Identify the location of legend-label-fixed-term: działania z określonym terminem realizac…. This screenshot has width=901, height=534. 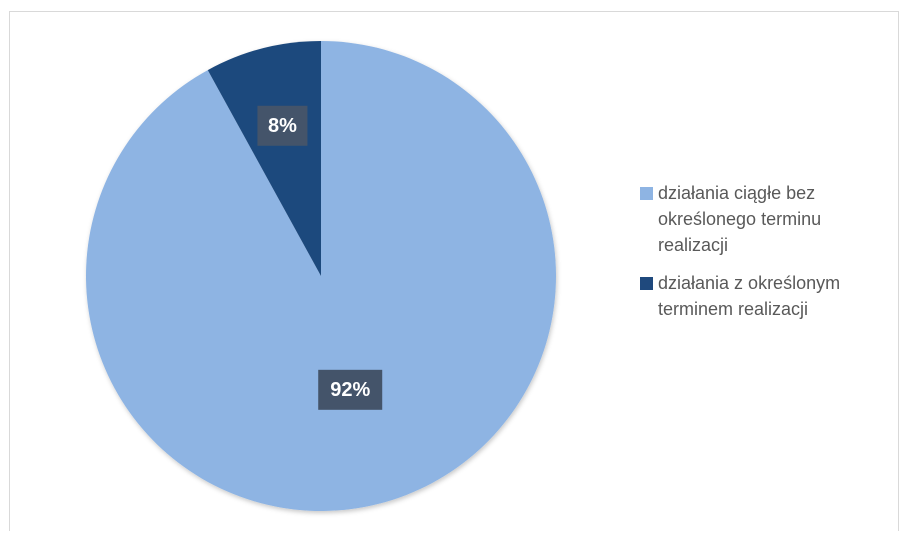
(749, 296).